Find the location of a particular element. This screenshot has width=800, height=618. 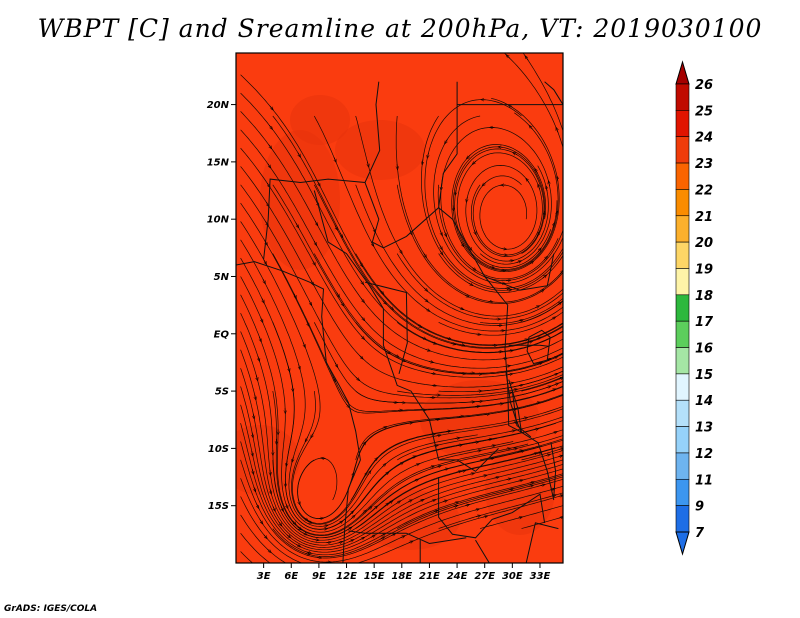

lat-tick-label: 5N is located at coordinates (222, 277).